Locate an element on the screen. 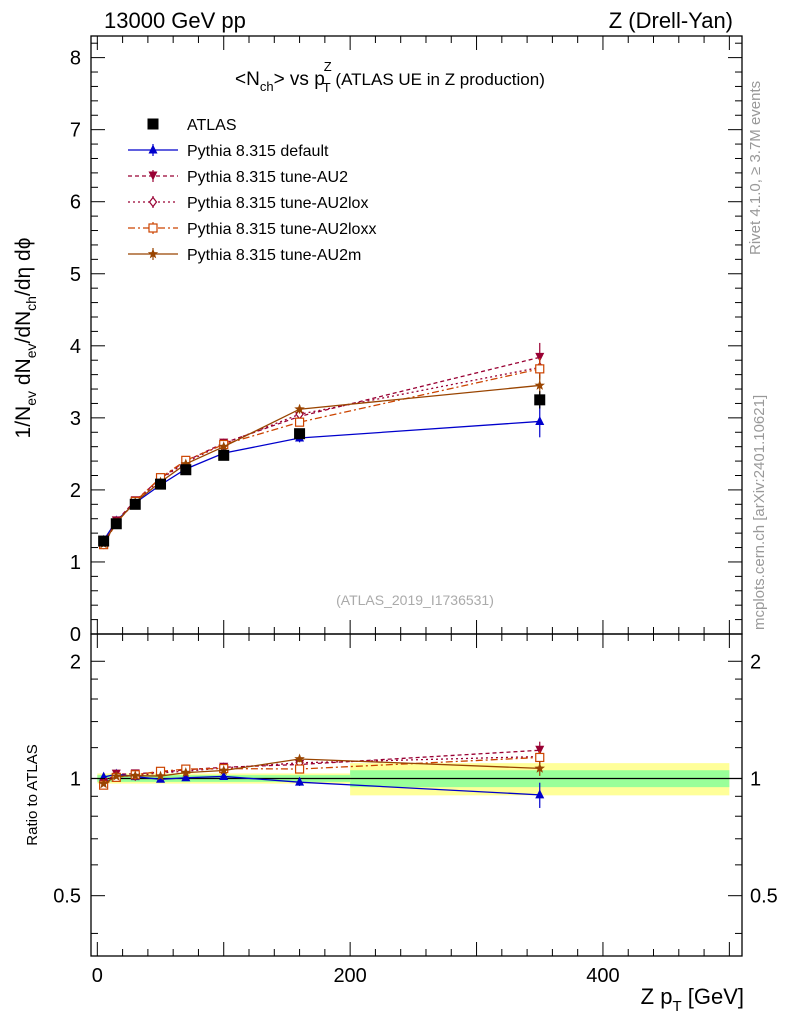  y-tick-label: 1 is located at coordinates (75, 563).